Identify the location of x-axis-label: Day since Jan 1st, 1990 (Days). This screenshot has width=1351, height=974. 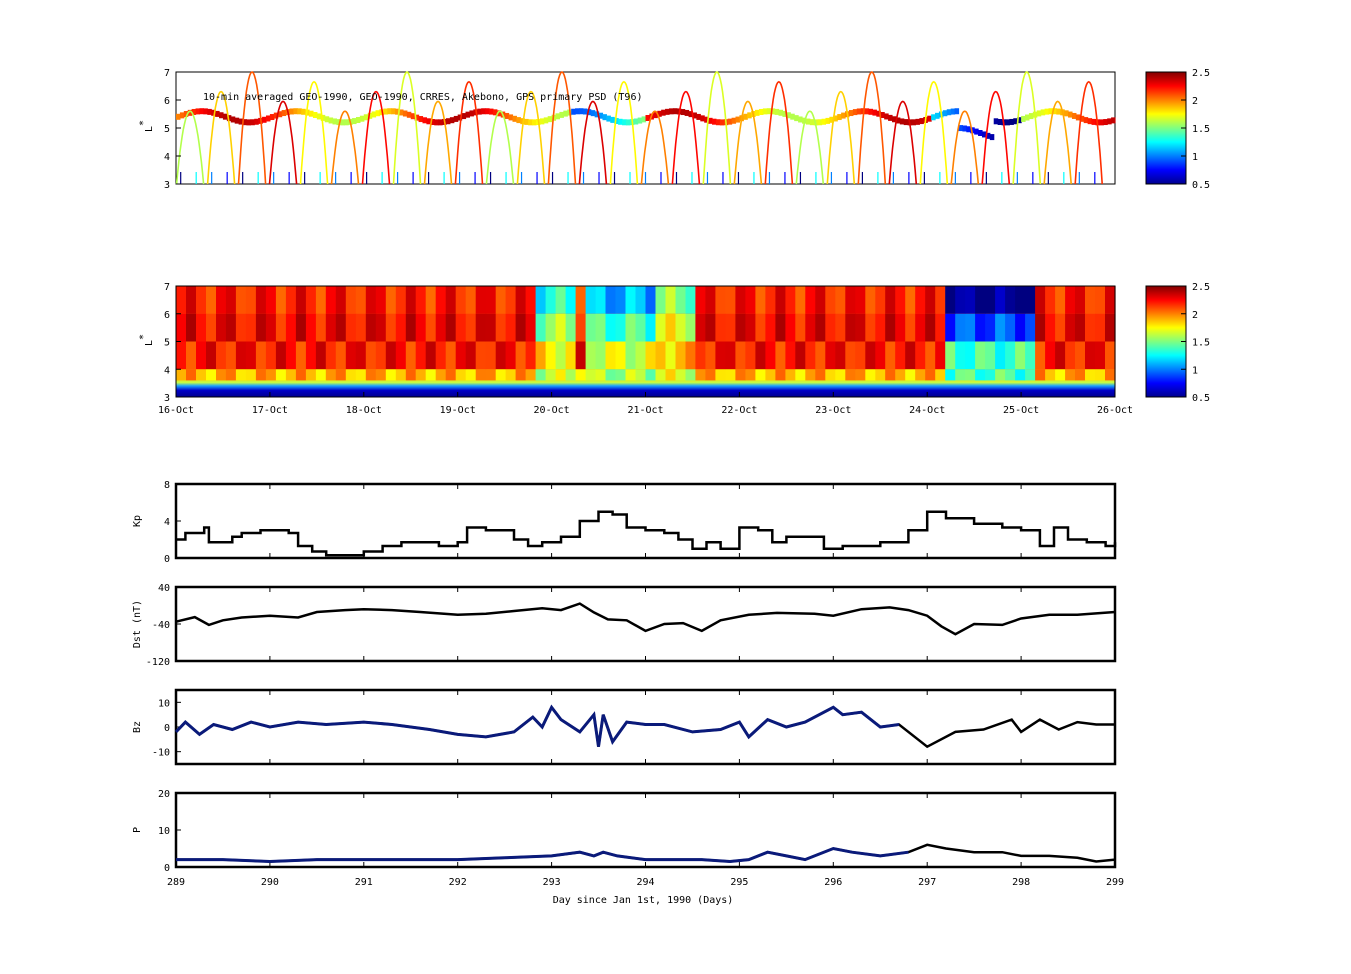
(643, 900).